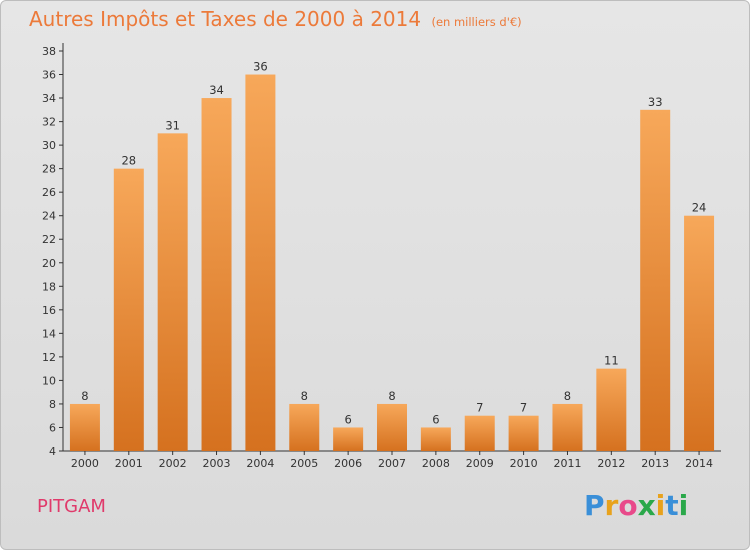 This screenshot has width=750, height=550. What do you see at coordinates (480, 463) in the screenshot?
I see `x-tick-label: 2009` at bounding box center [480, 463].